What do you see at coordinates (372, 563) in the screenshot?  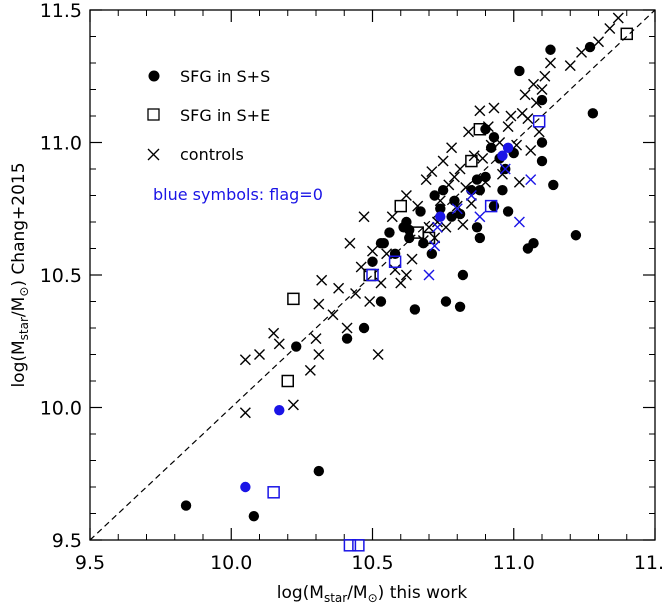 I see `x-tick-label: 10.5` at bounding box center [372, 563].